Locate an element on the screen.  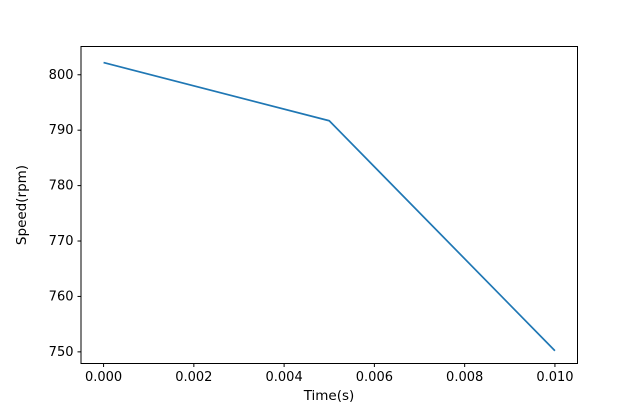
y-tick-label: 760 is located at coordinates (61, 296).